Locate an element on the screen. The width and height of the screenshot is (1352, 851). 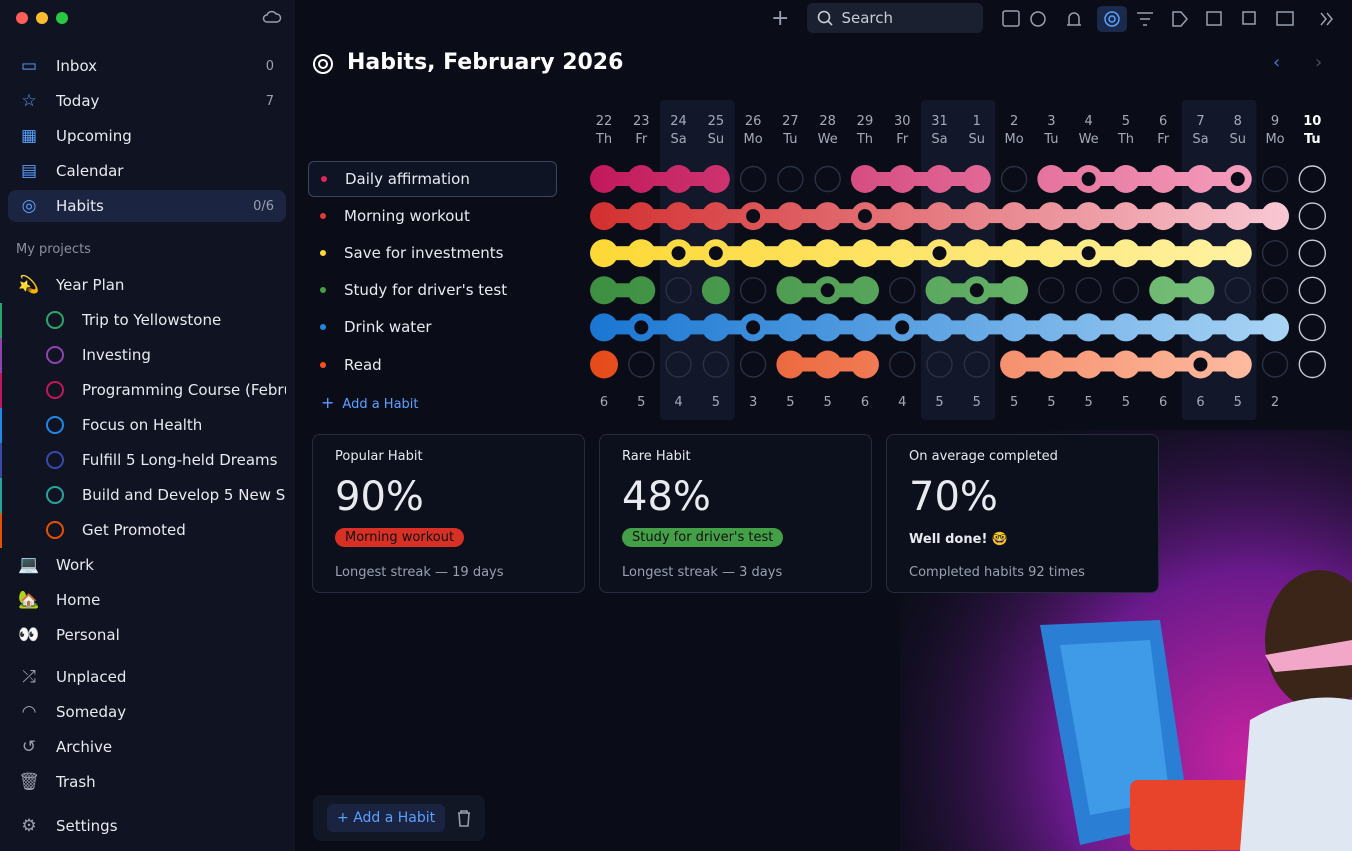
prev-month: ‹ is located at coordinates (1277, 62).